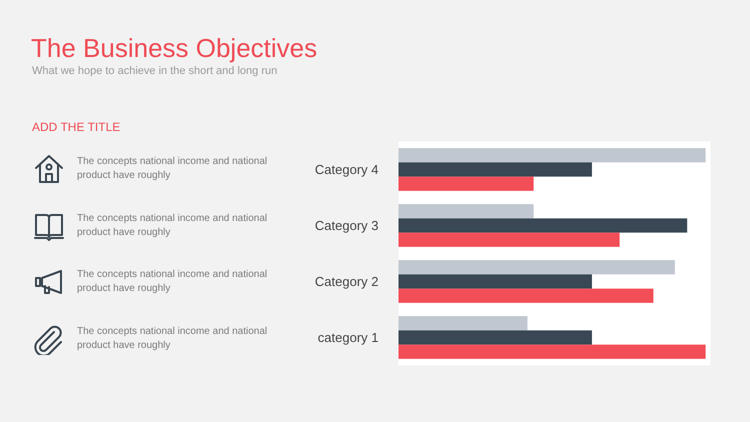  I want to click on y-tick-label: category 1, so click(348, 337).